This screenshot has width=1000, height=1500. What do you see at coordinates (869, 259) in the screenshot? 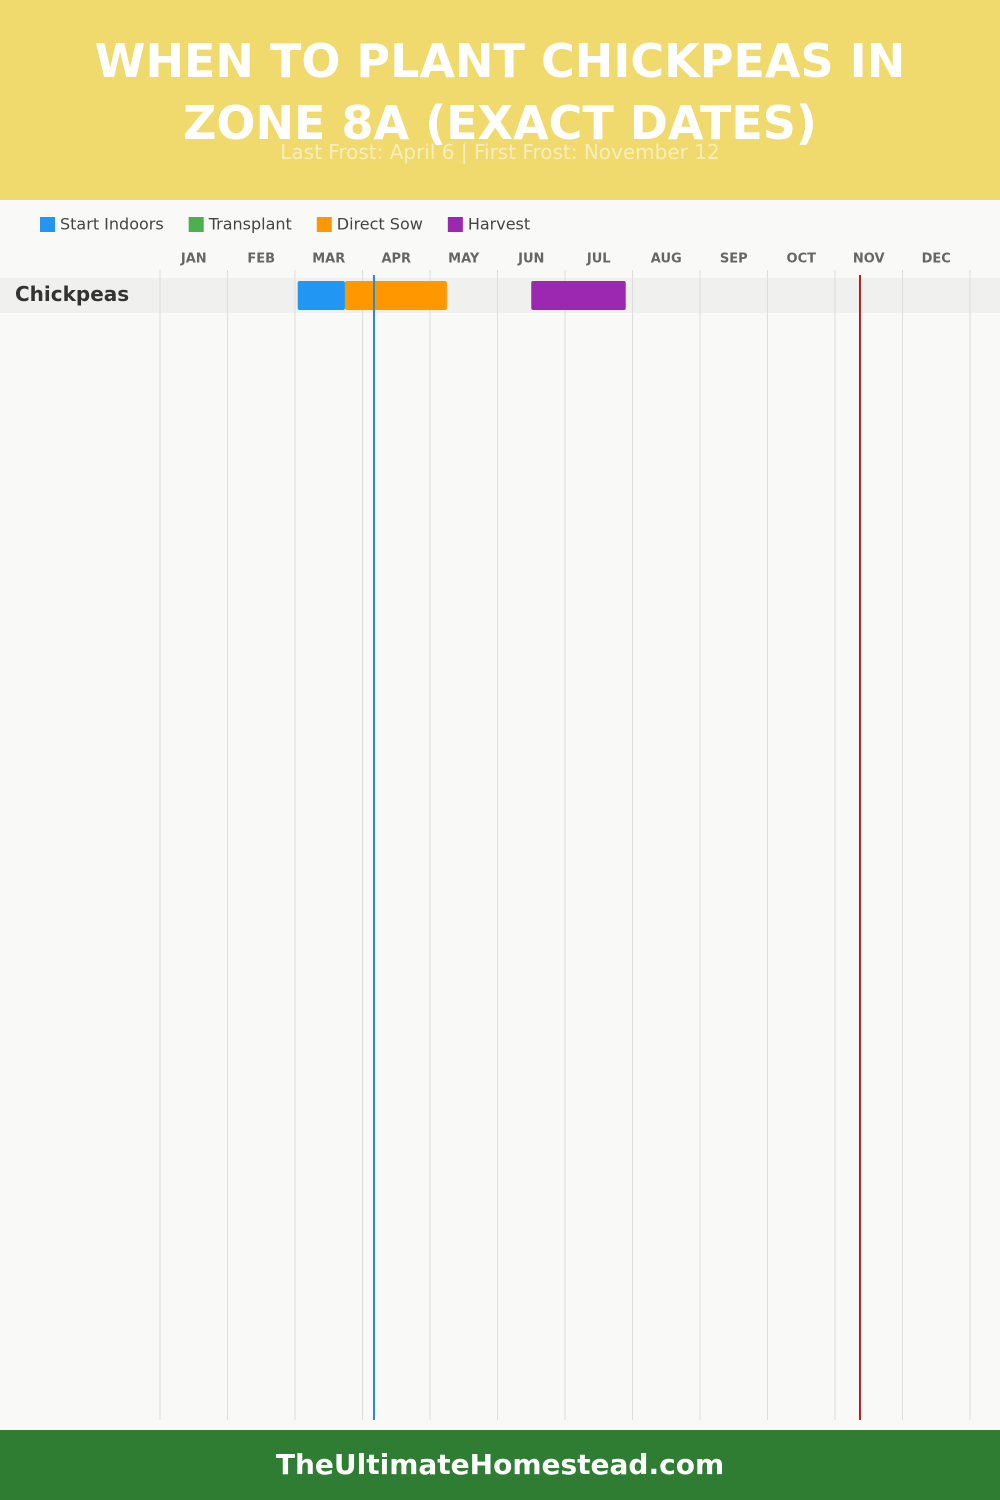
I see `x-tick-label: NOV` at bounding box center [869, 259].